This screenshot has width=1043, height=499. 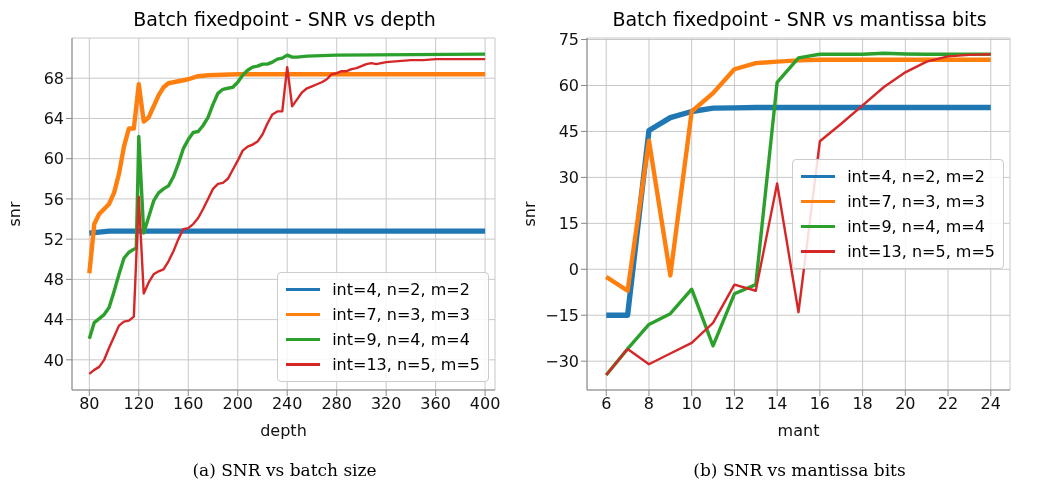 I want to click on x-tick-label: 6, so click(x=606, y=404).